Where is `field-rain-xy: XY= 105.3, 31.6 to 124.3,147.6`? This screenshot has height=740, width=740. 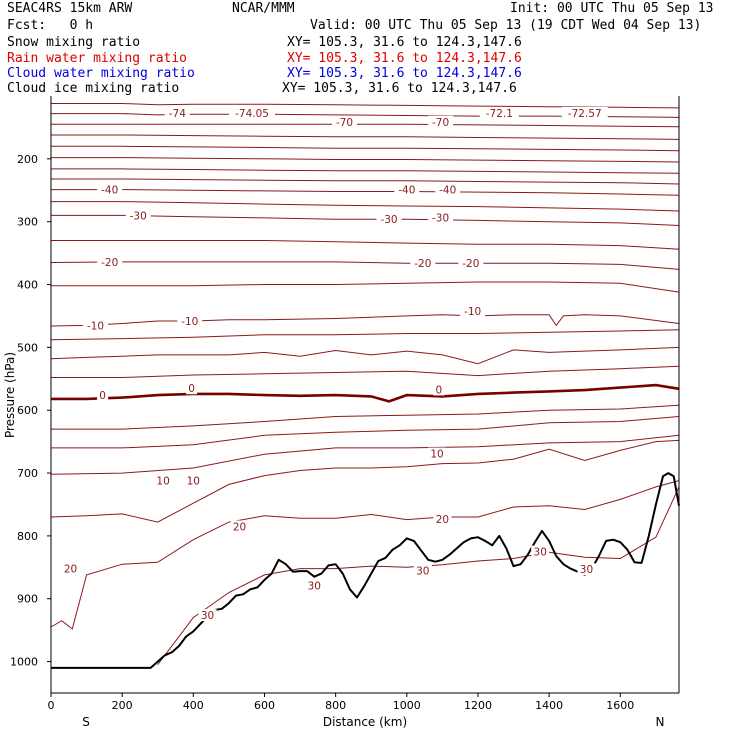 field-rain-xy: XY= 105.3, 31.6 to 124.3,147.6 is located at coordinates (404, 58).